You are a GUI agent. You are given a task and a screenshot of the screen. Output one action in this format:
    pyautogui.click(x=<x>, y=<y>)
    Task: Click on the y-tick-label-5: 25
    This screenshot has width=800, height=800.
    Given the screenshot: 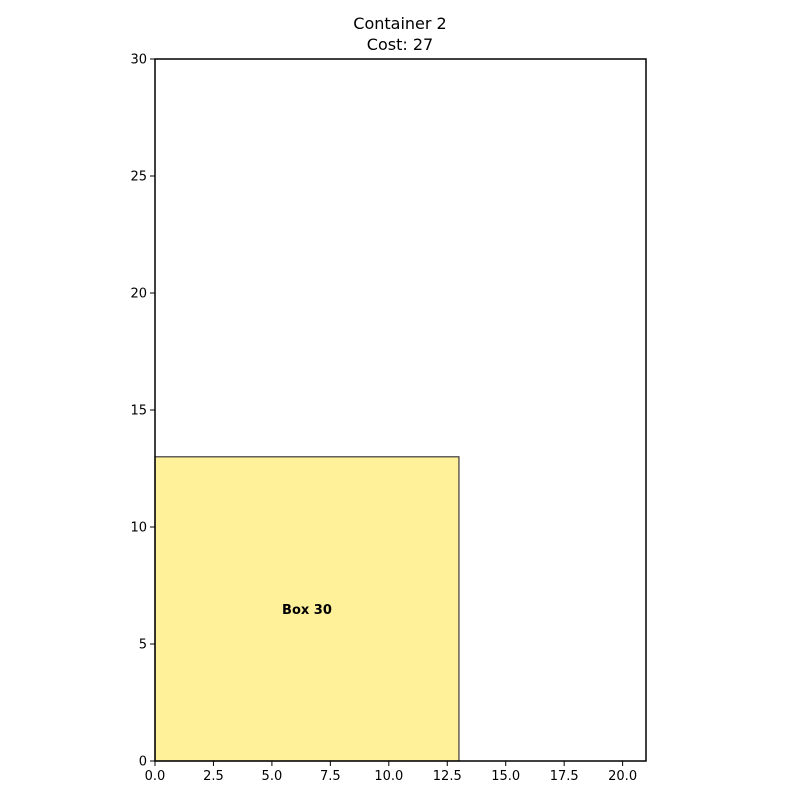 What is the action you would take?
    pyautogui.click(x=138, y=177)
    